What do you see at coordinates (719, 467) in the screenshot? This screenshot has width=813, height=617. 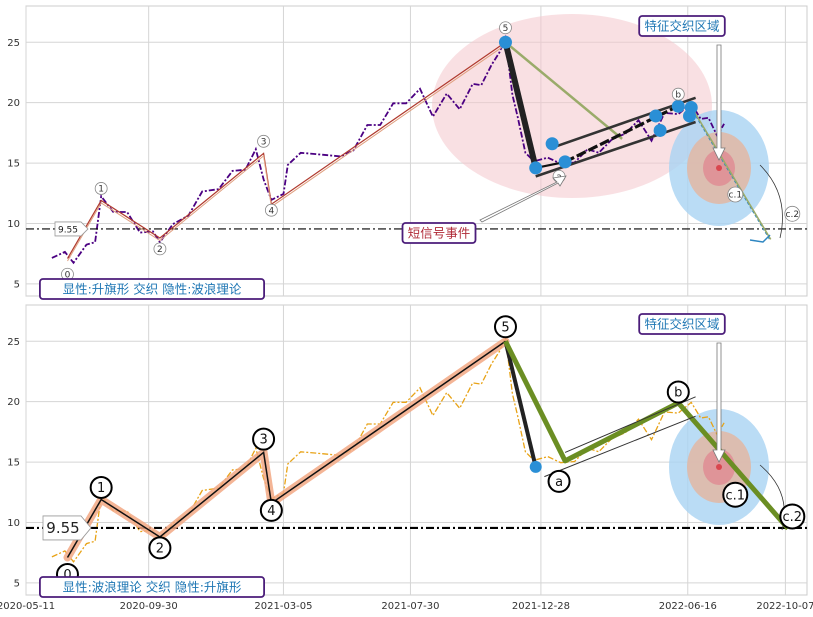 I see `bottom-zone-center` at bounding box center [719, 467].